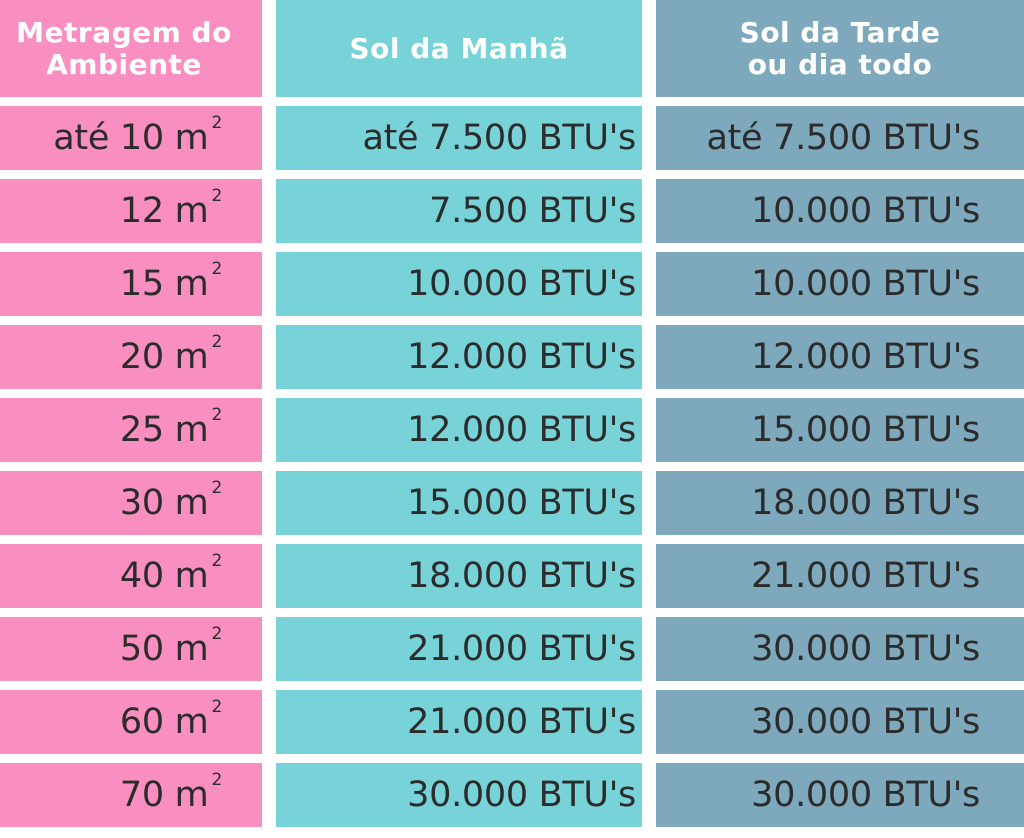 This screenshot has height=838, width=1024. I want to click on morning-sun-cell: 30.000 BTU's, so click(459, 795).